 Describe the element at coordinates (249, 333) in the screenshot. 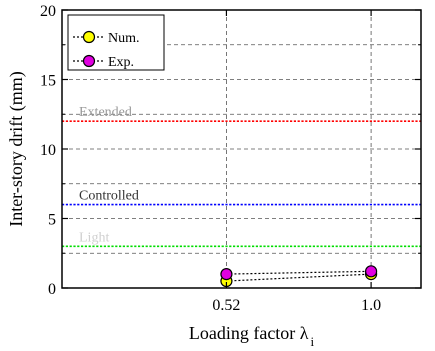

I see `x-axis-label-main: Loading factor λ` at that location.